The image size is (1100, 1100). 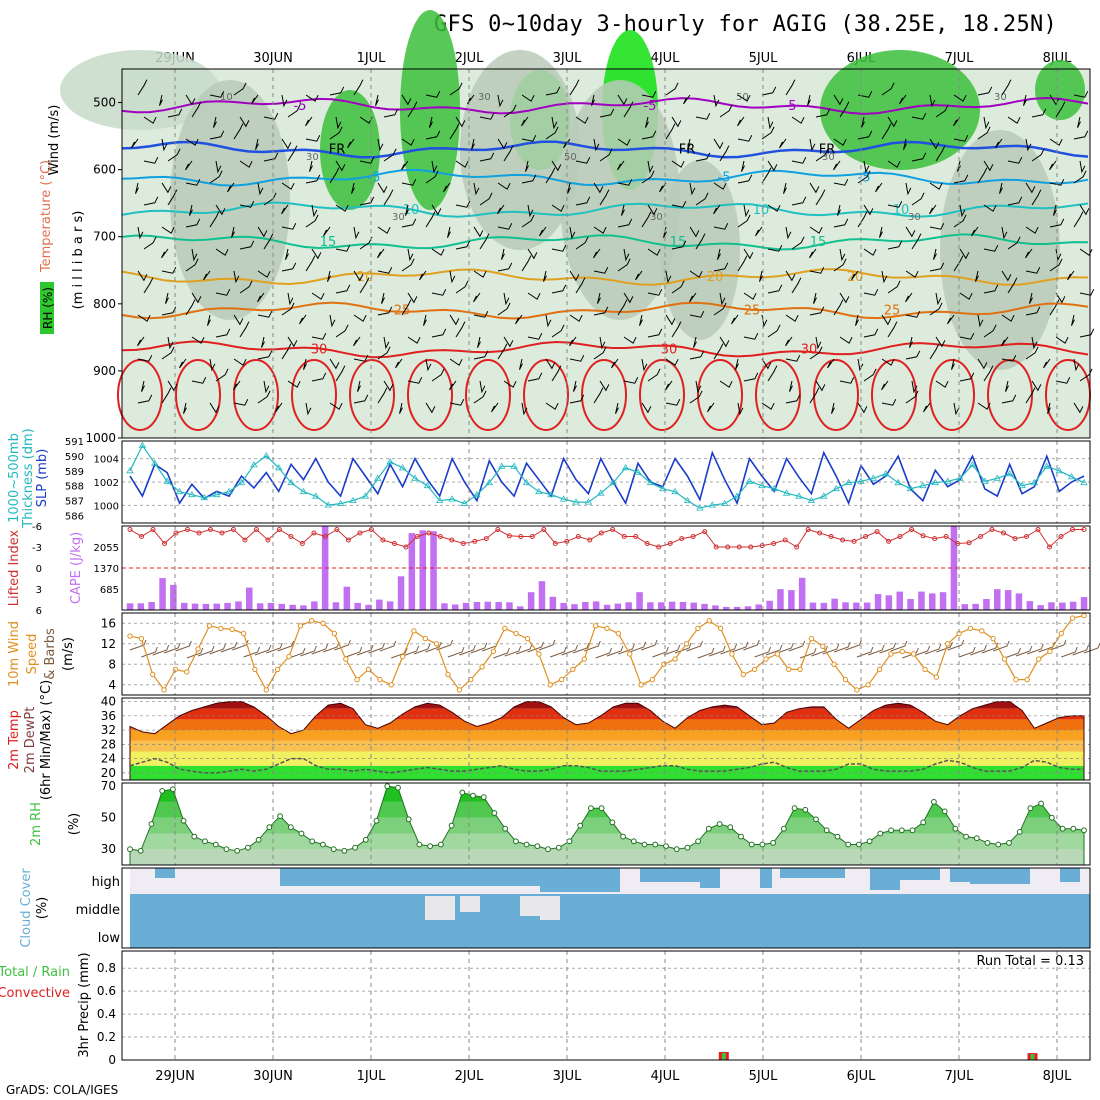 I want to click on ylabel-cape: CAPE (J/kg), so click(x=76, y=568).